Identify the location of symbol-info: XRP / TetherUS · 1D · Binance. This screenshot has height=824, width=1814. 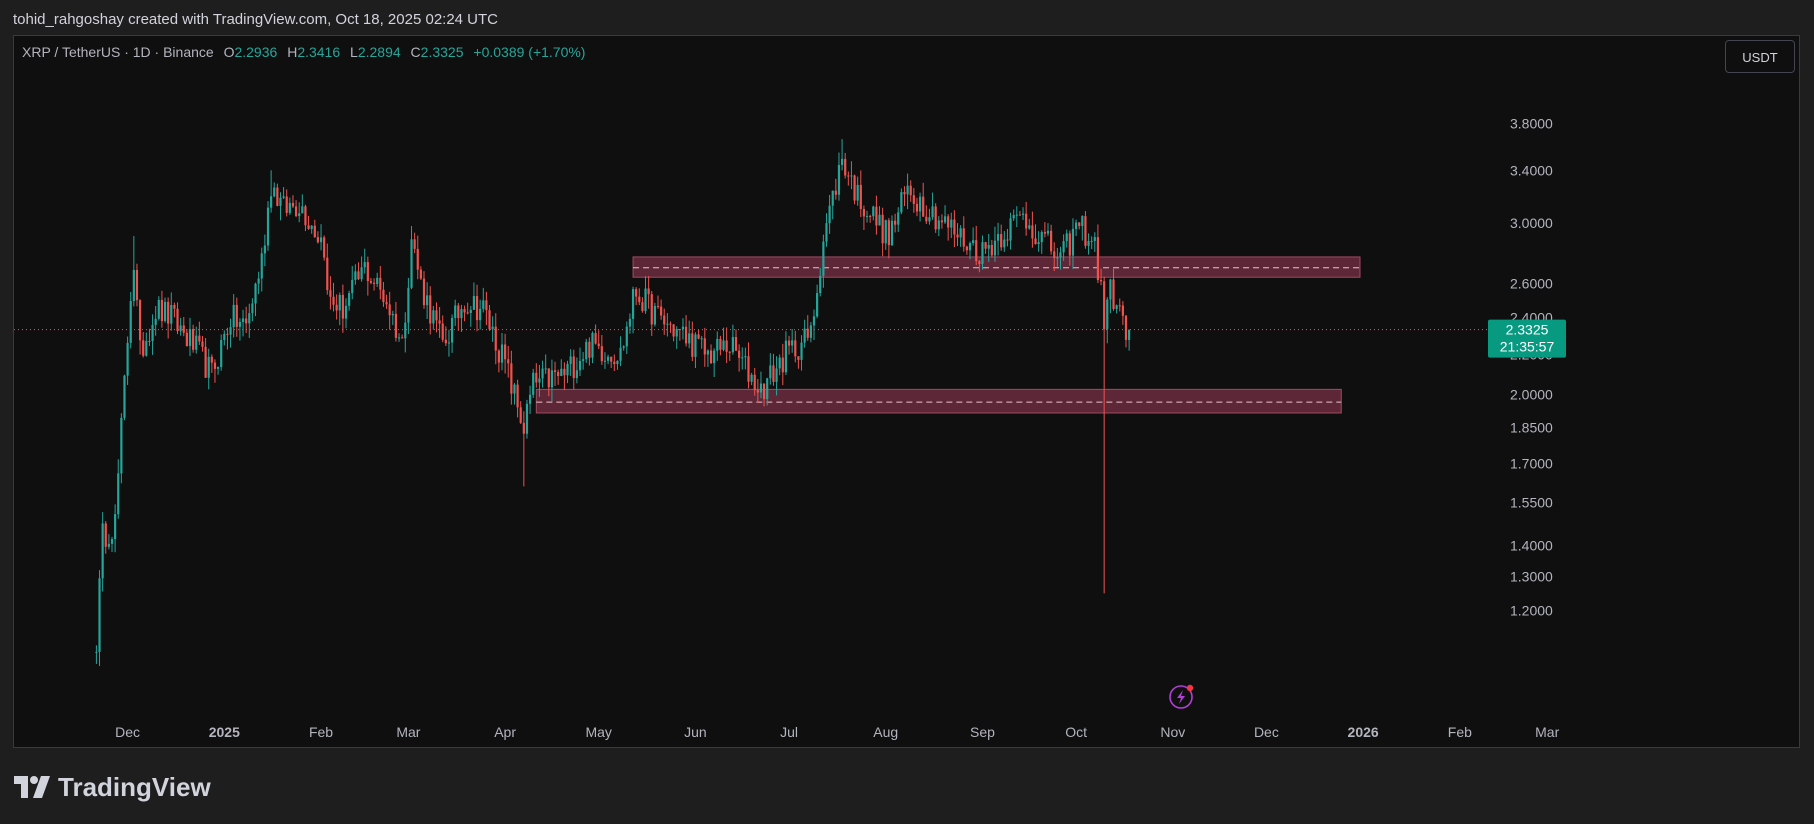
(118, 52).